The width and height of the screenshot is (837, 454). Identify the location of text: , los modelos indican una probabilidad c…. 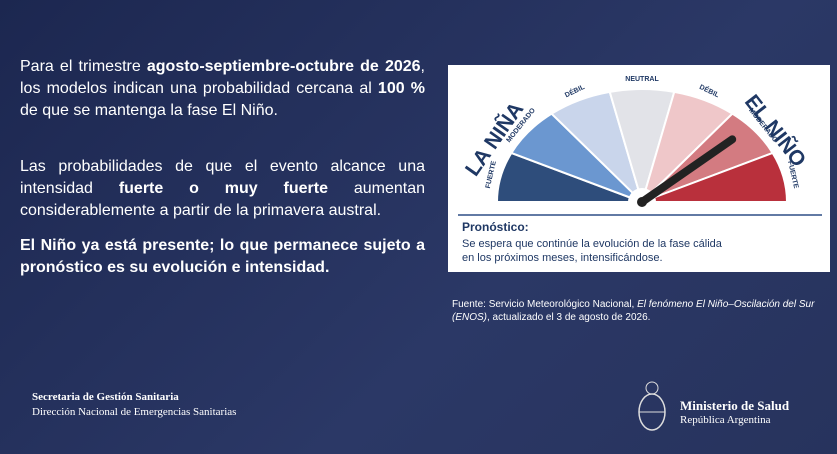
(222, 77).